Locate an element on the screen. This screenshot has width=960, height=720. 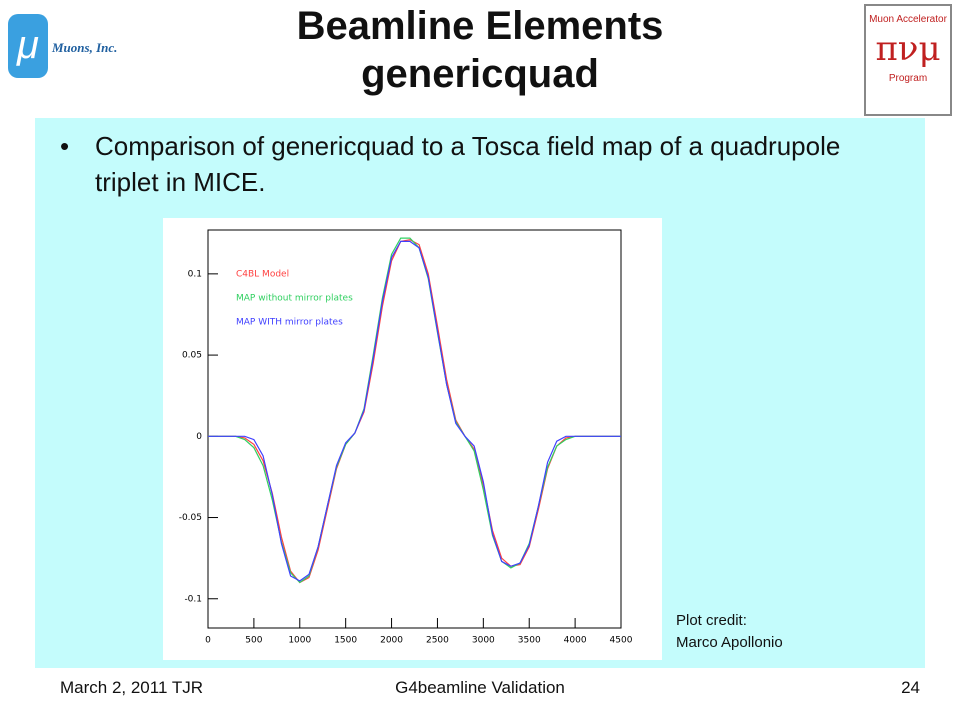
y-tick-label: -0.05 is located at coordinates (190, 518).